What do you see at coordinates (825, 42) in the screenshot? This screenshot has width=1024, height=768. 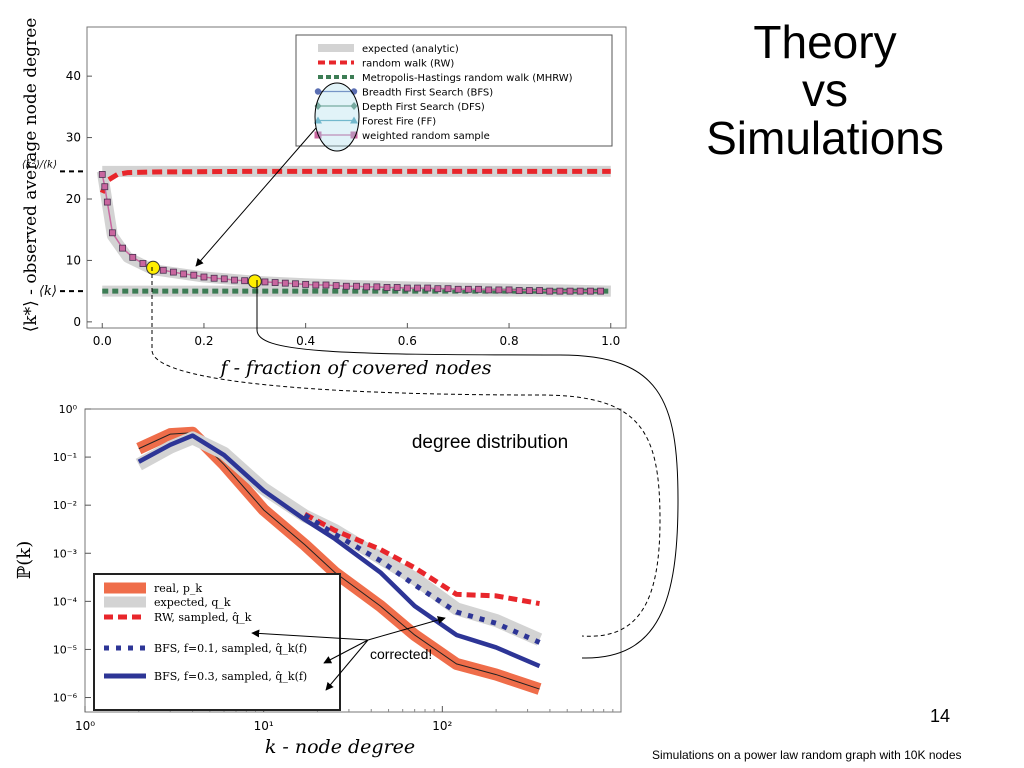 I see `title-line-1: Theory` at bounding box center [825, 42].